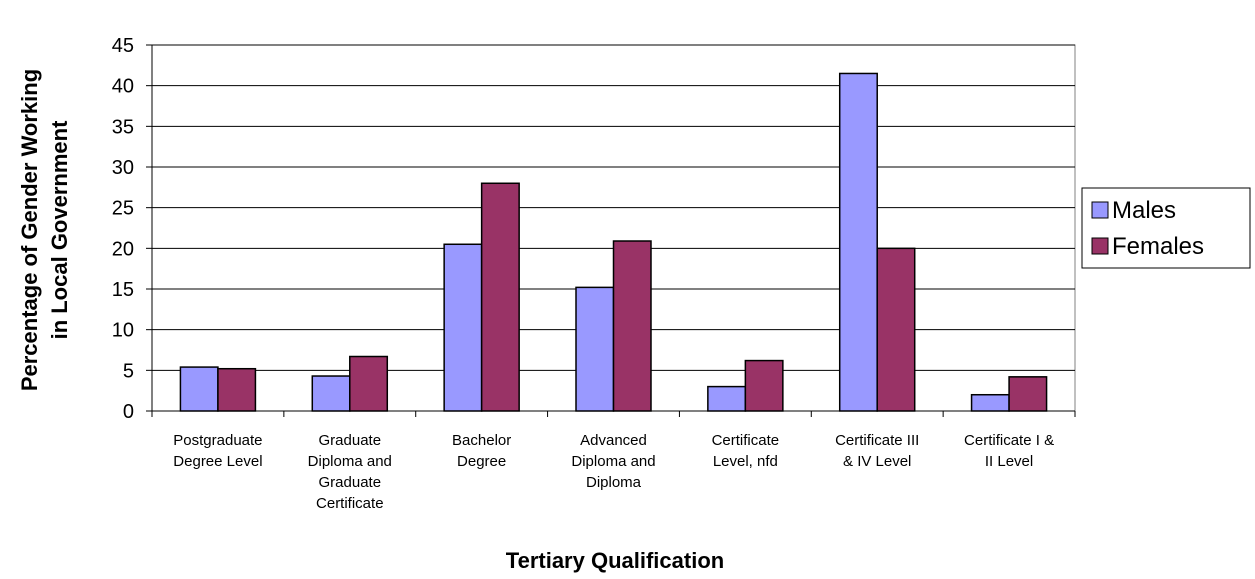 This screenshot has width=1255, height=579. I want to click on legend-label: Males, so click(1144, 210).